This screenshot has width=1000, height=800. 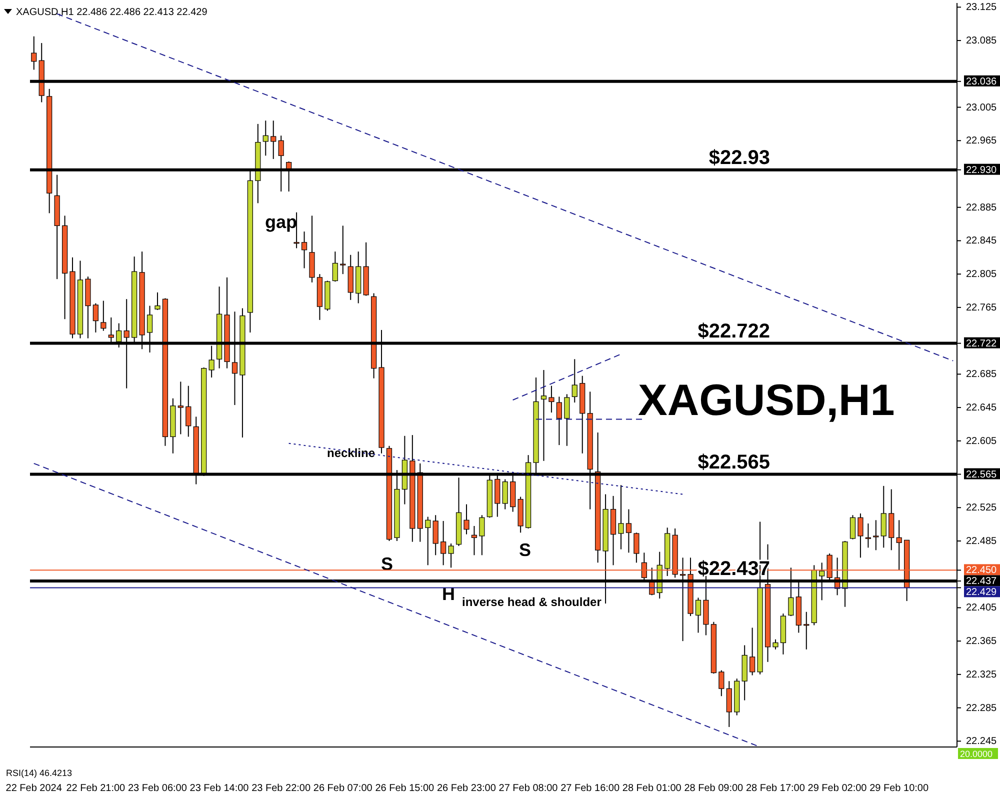 I want to click on y-tick-label: 22.450, so click(x=982, y=570).